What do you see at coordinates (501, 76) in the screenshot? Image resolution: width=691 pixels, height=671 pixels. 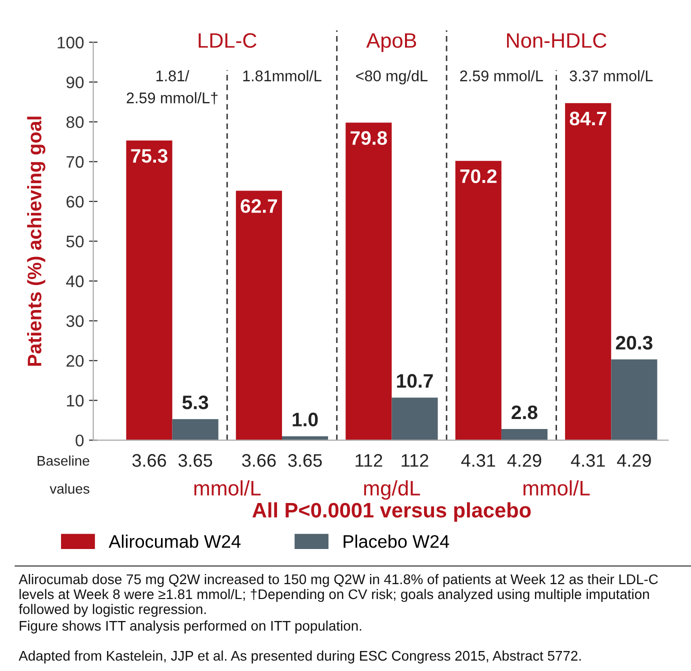 I see `x-tick-label: 2.59 mmol/L` at bounding box center [501, 76].